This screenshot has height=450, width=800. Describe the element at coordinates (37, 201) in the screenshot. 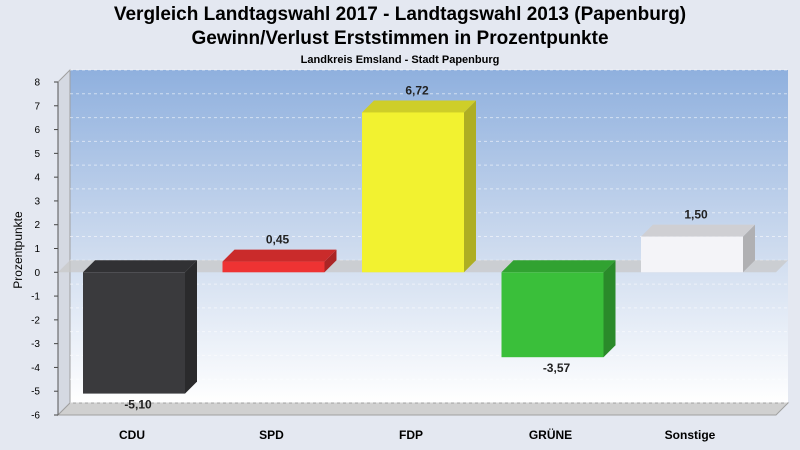

I see `y-tick-label: 3` at that location.